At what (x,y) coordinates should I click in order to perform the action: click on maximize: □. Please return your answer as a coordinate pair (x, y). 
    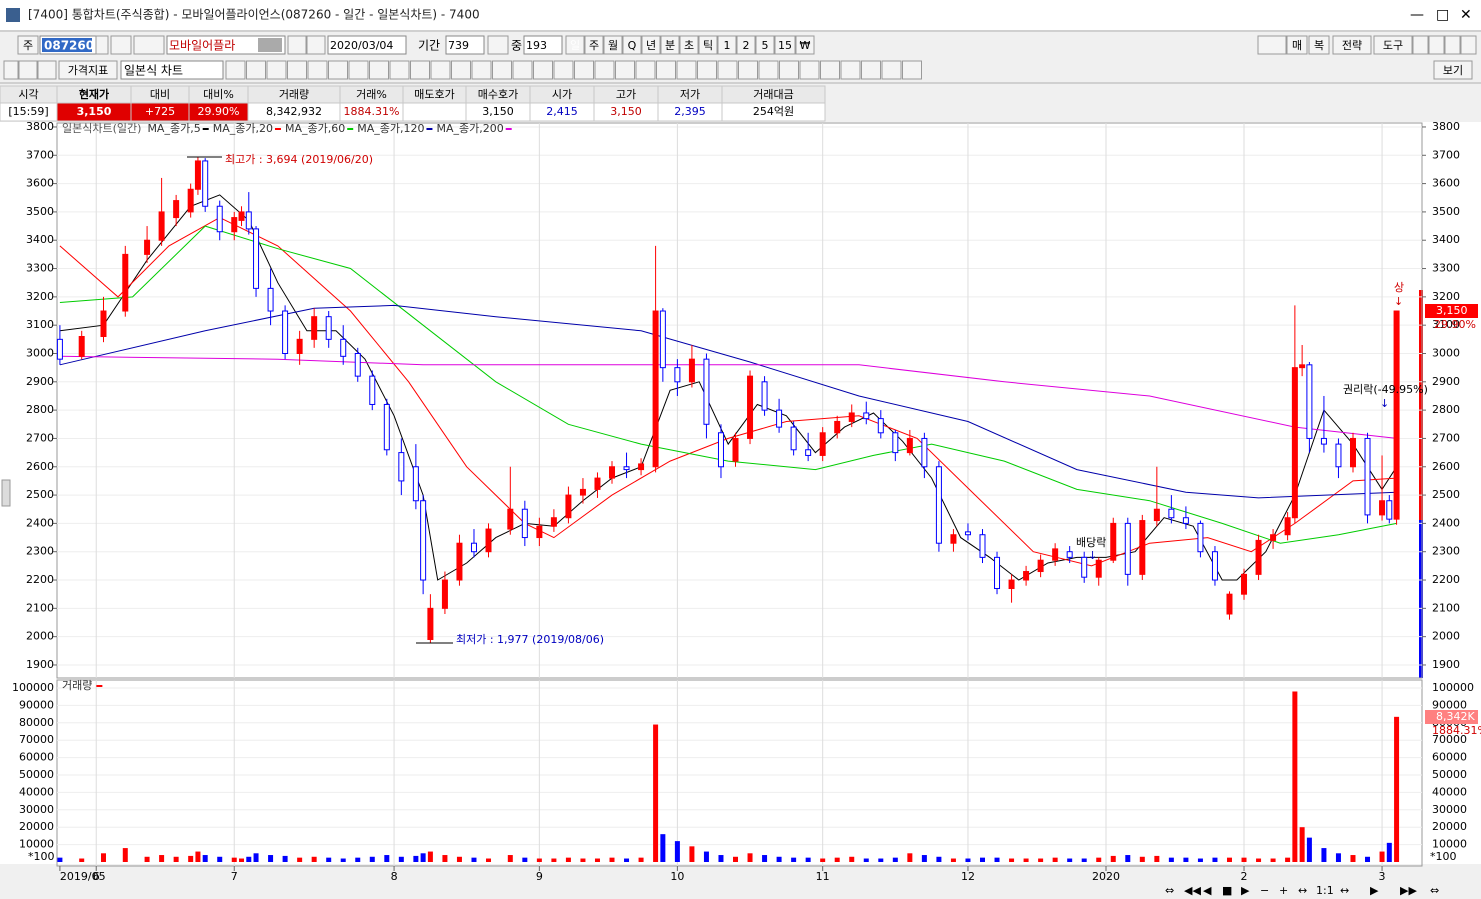
    Looking at the image, I should click on (1442, 15).